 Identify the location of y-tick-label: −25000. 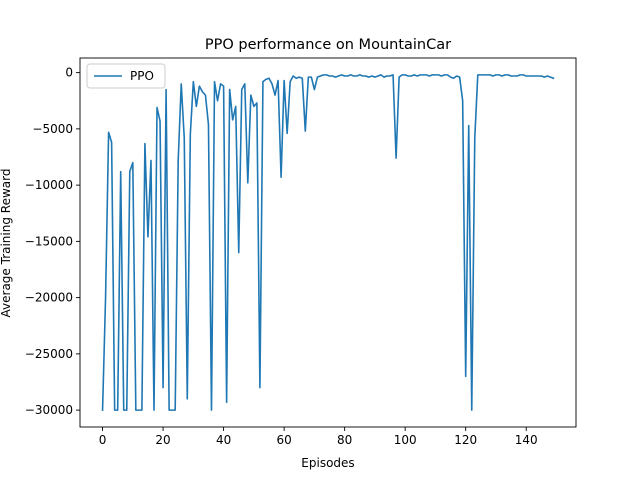
(49, 354).